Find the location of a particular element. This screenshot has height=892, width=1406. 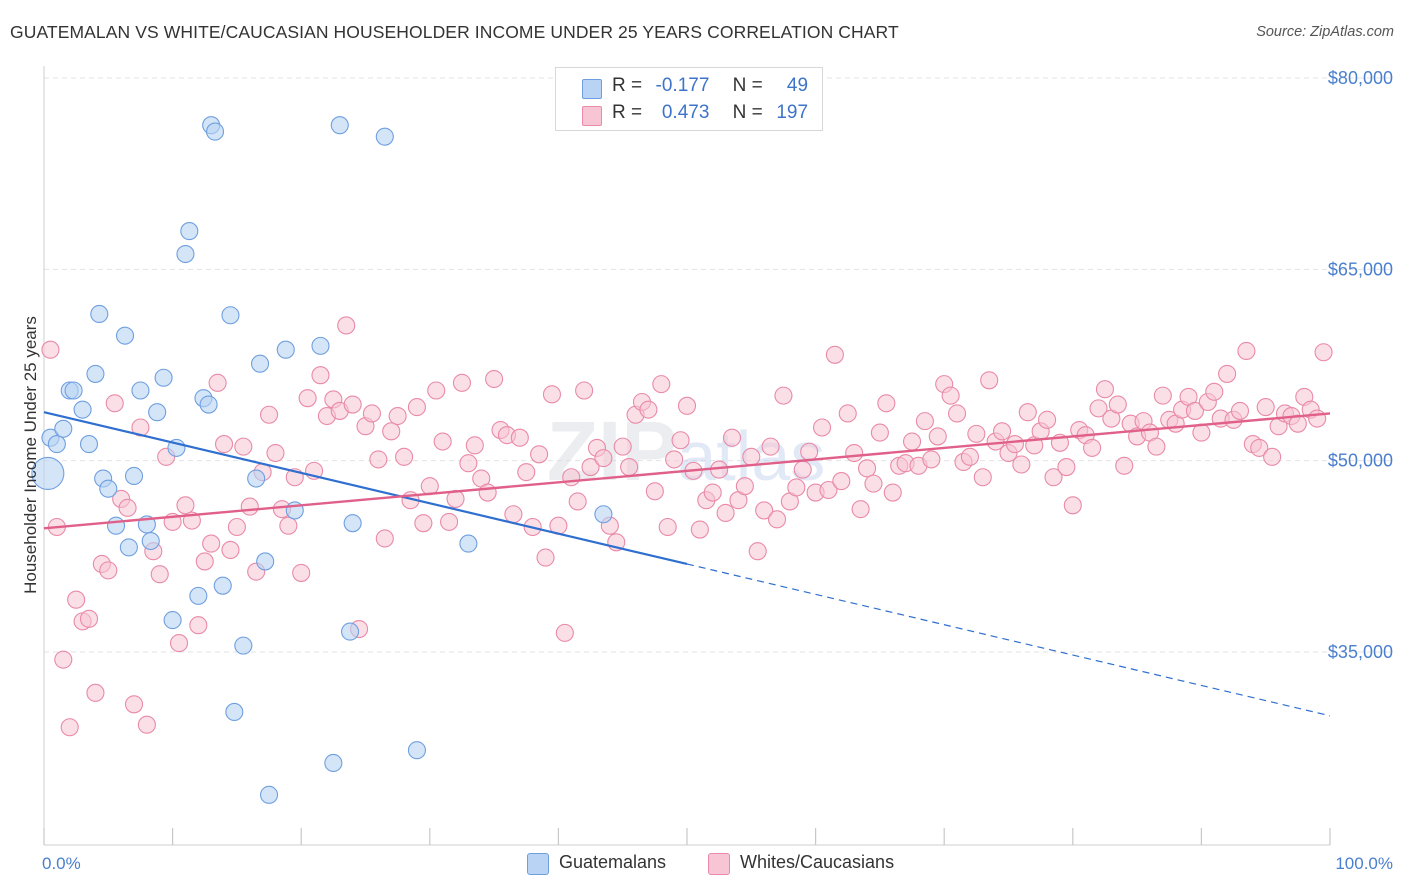

legend-swatch-pink is located at coordinates (592, 116).